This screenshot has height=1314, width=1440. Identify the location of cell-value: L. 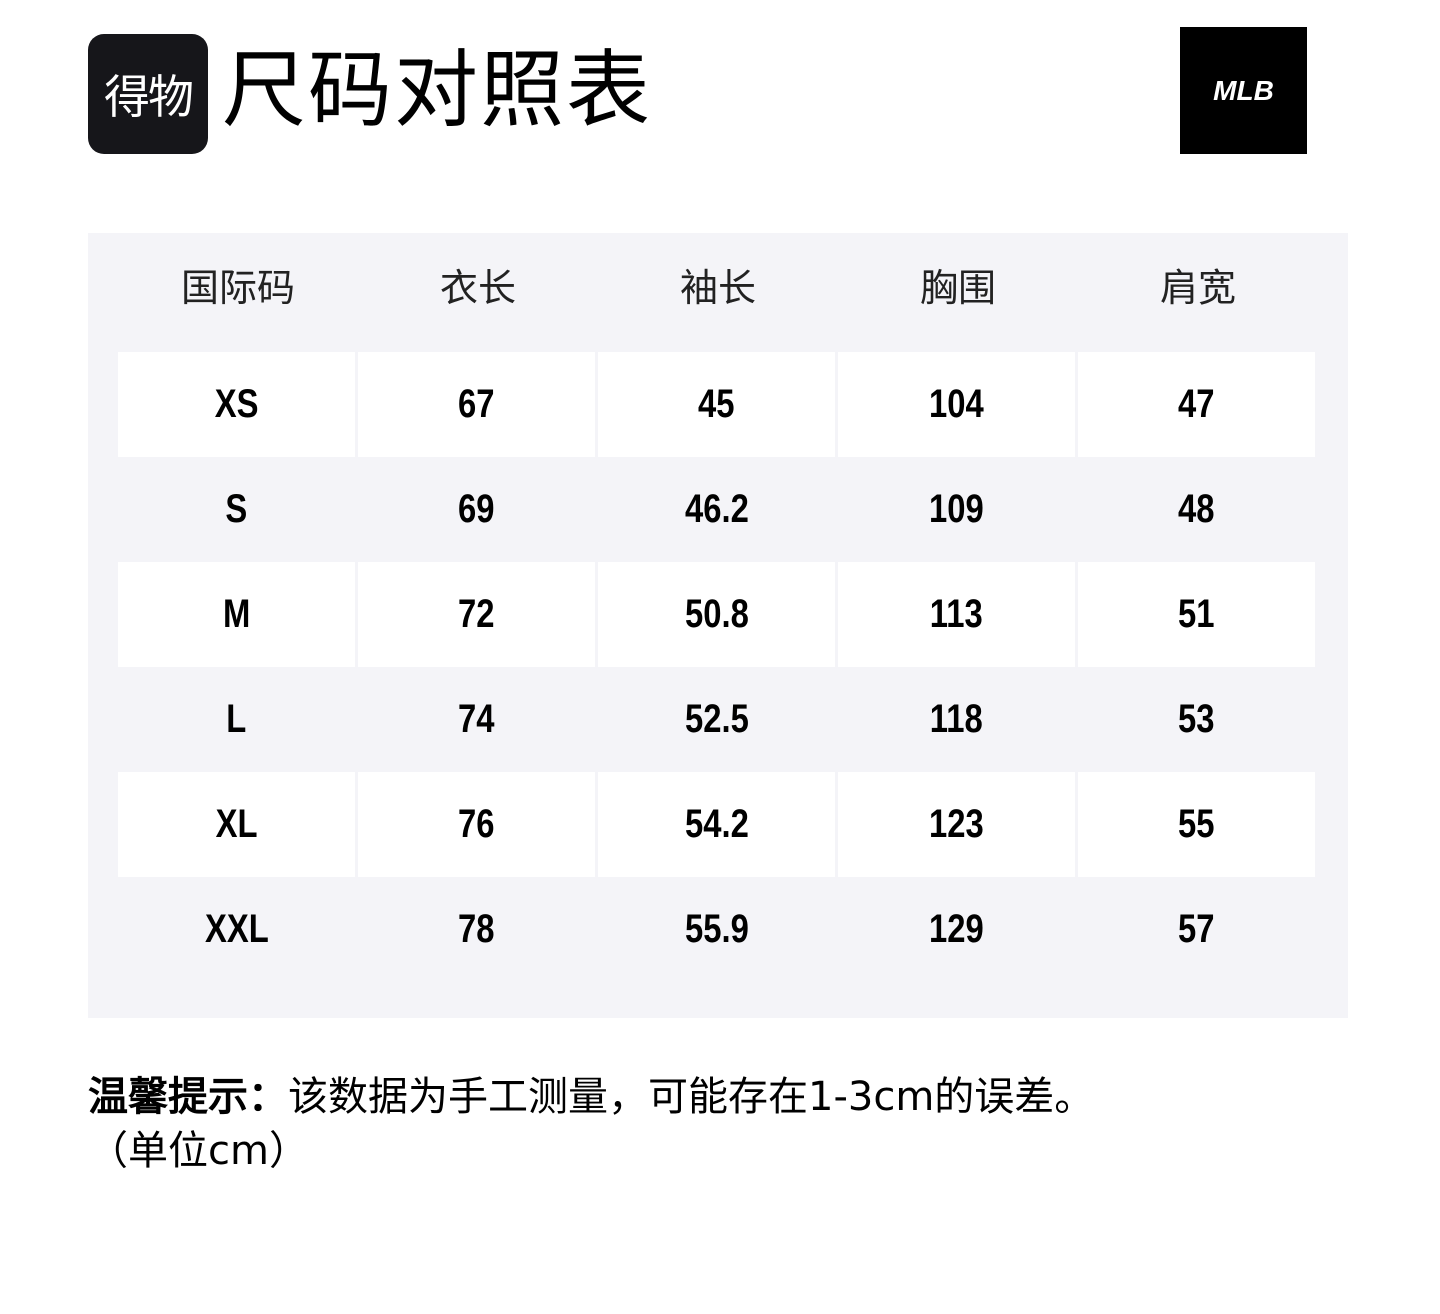
(236, 719).